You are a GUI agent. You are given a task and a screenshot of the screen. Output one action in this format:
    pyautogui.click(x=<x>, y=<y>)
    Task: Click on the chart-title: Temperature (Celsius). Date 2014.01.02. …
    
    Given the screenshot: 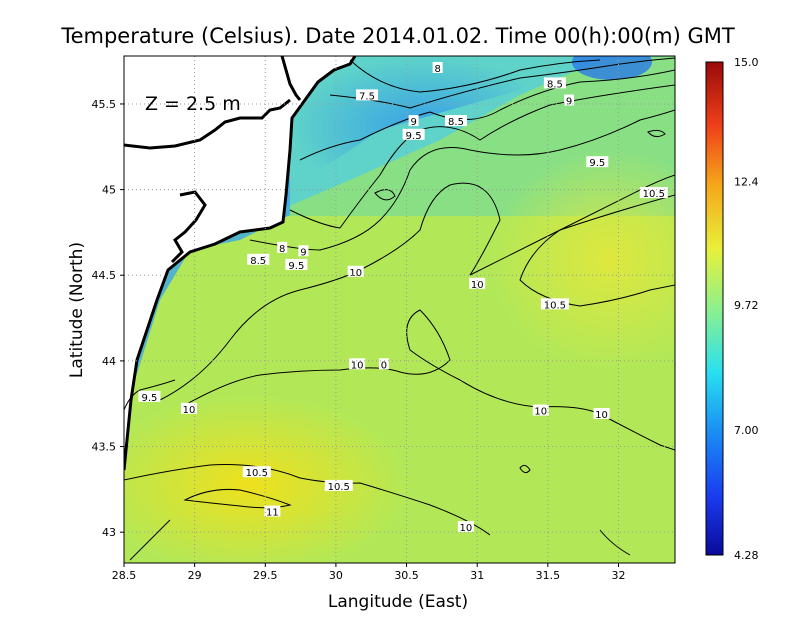 What is the action you would take?
    pyautogui.click(x=397, y=36)
    